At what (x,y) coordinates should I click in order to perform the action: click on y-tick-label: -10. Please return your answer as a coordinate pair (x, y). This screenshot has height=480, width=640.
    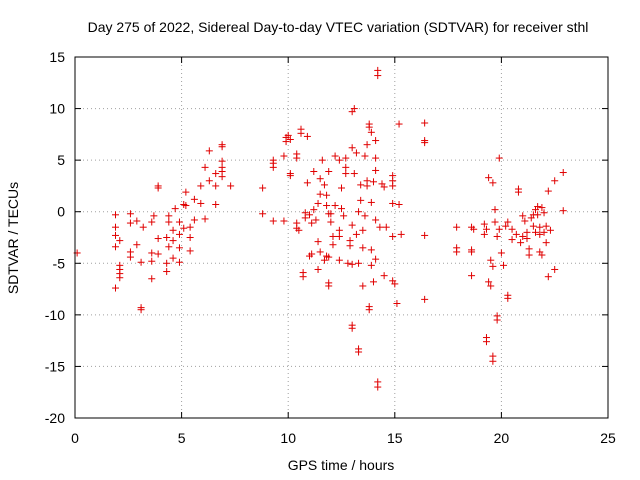
    Looking at the image, I should click on (55, 315).